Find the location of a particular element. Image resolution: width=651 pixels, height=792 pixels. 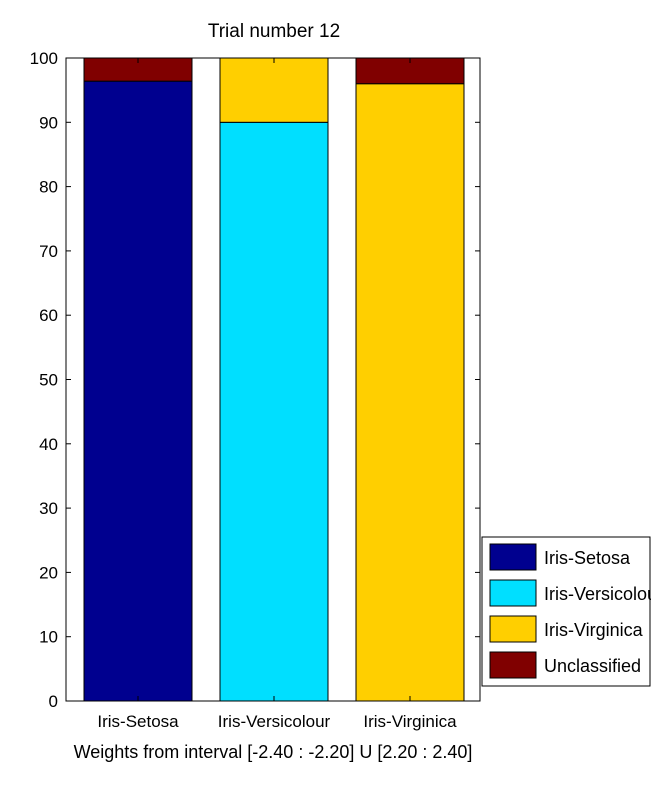

x-tick-label-iris-setosa: Iris-Setosa is located at coordinates (138, 721).